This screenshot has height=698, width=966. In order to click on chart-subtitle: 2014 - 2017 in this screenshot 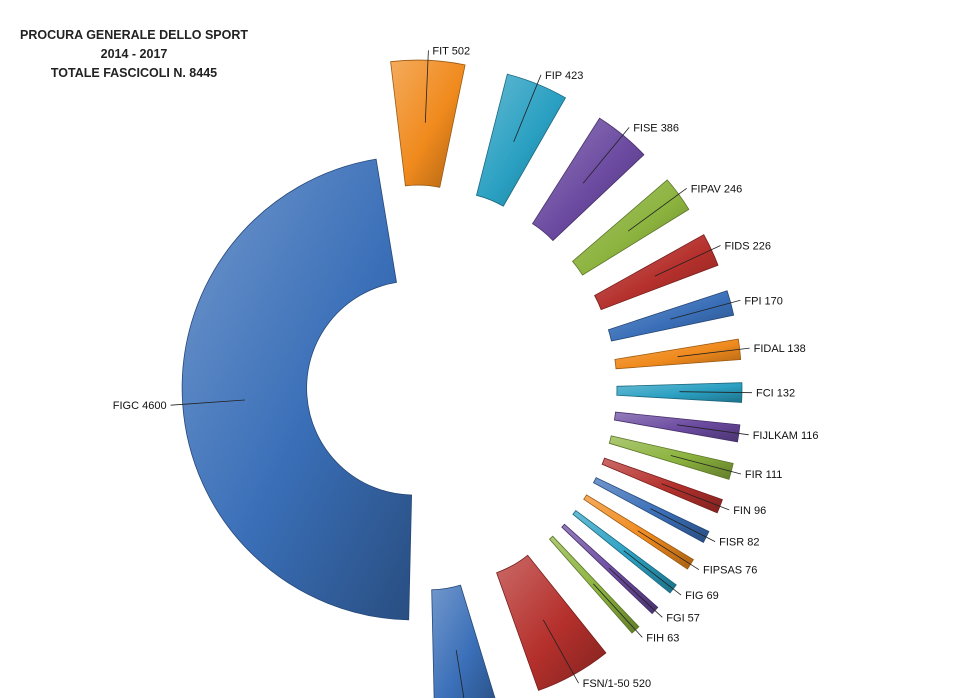, I will do `click(134, 54)`.